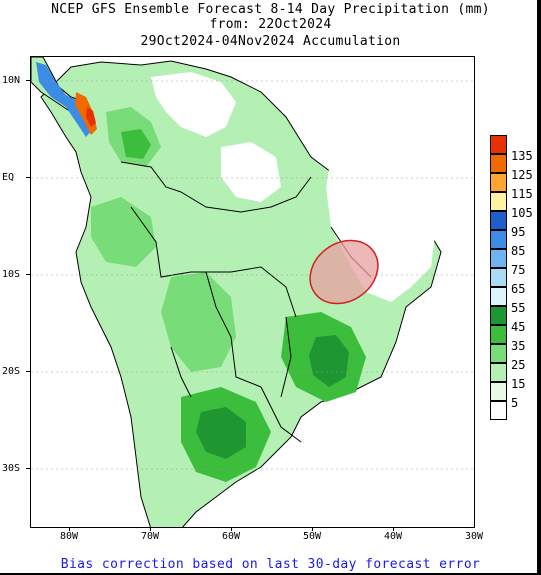 The width and height of the screenshot is (541, 575). I want to click on legend-label: 115, so click(522, 194).